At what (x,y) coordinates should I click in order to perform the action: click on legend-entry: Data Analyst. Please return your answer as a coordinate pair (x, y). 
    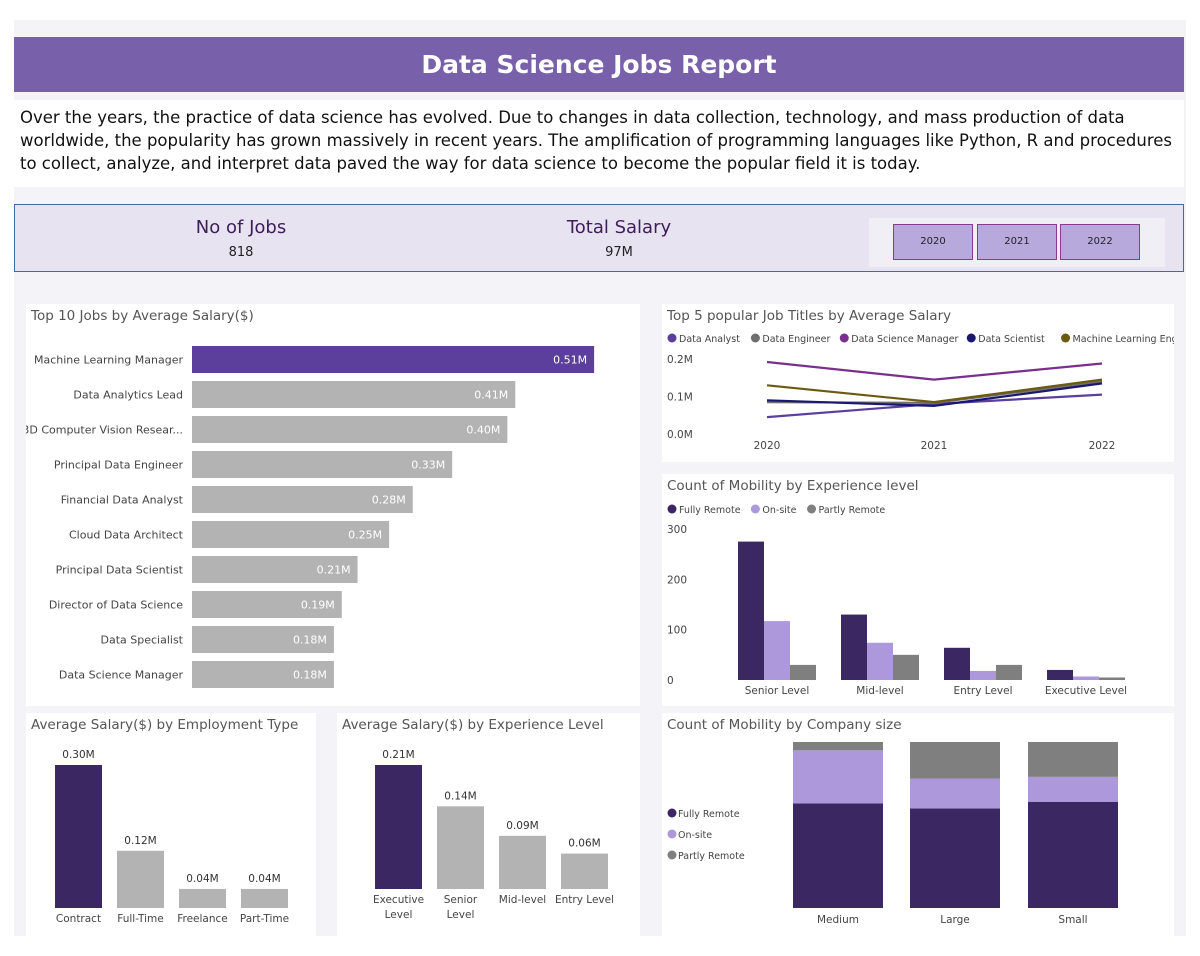
    Looking at the image, I should click on (709, 339).